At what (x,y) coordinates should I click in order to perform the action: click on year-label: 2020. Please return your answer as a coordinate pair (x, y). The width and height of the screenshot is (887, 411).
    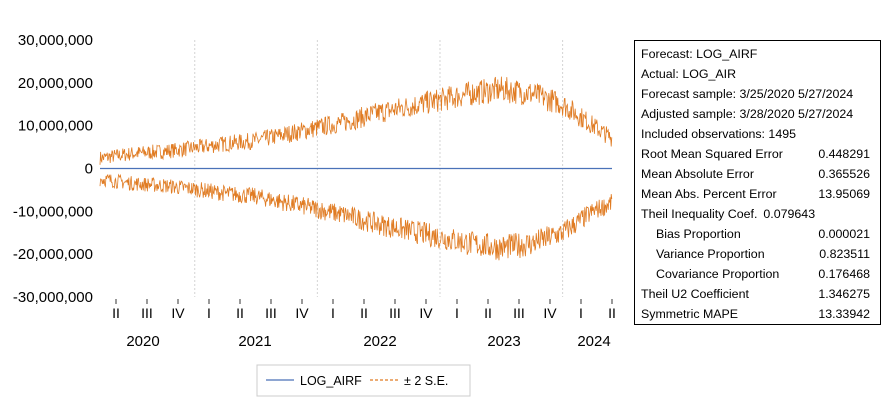
    Looking at the image, I should click on (142, 341).